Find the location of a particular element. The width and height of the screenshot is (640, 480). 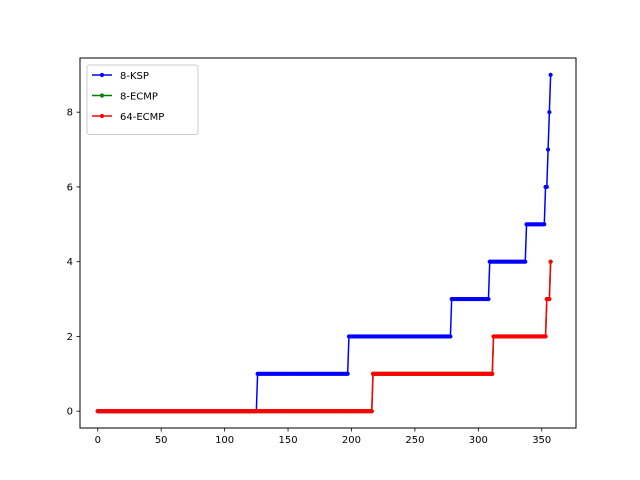

legend-label: 64-ECMP is located at coordinates (142, 117).